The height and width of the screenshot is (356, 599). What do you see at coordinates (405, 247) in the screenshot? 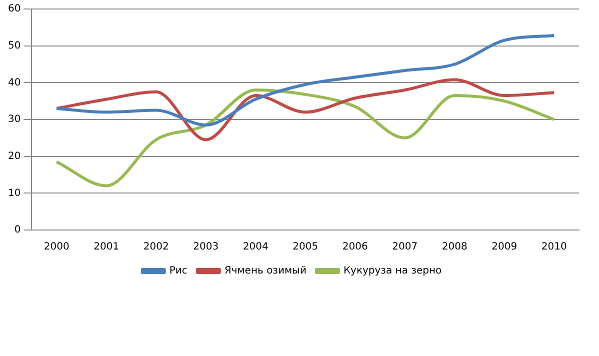
I see `x-tick-label: 2007` at bounding box center [405, 247].